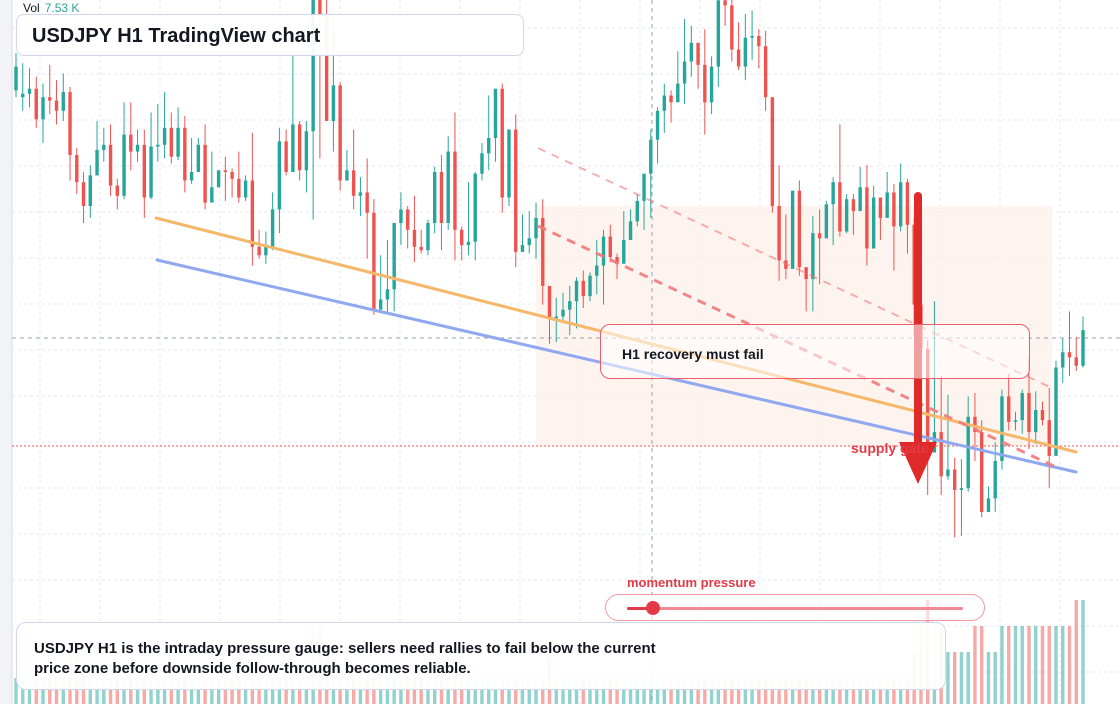  Describe the element at coordinates (270, 35) in the screenshot. I see `title-card: USDJPY H1 TradingView chart` at that location.